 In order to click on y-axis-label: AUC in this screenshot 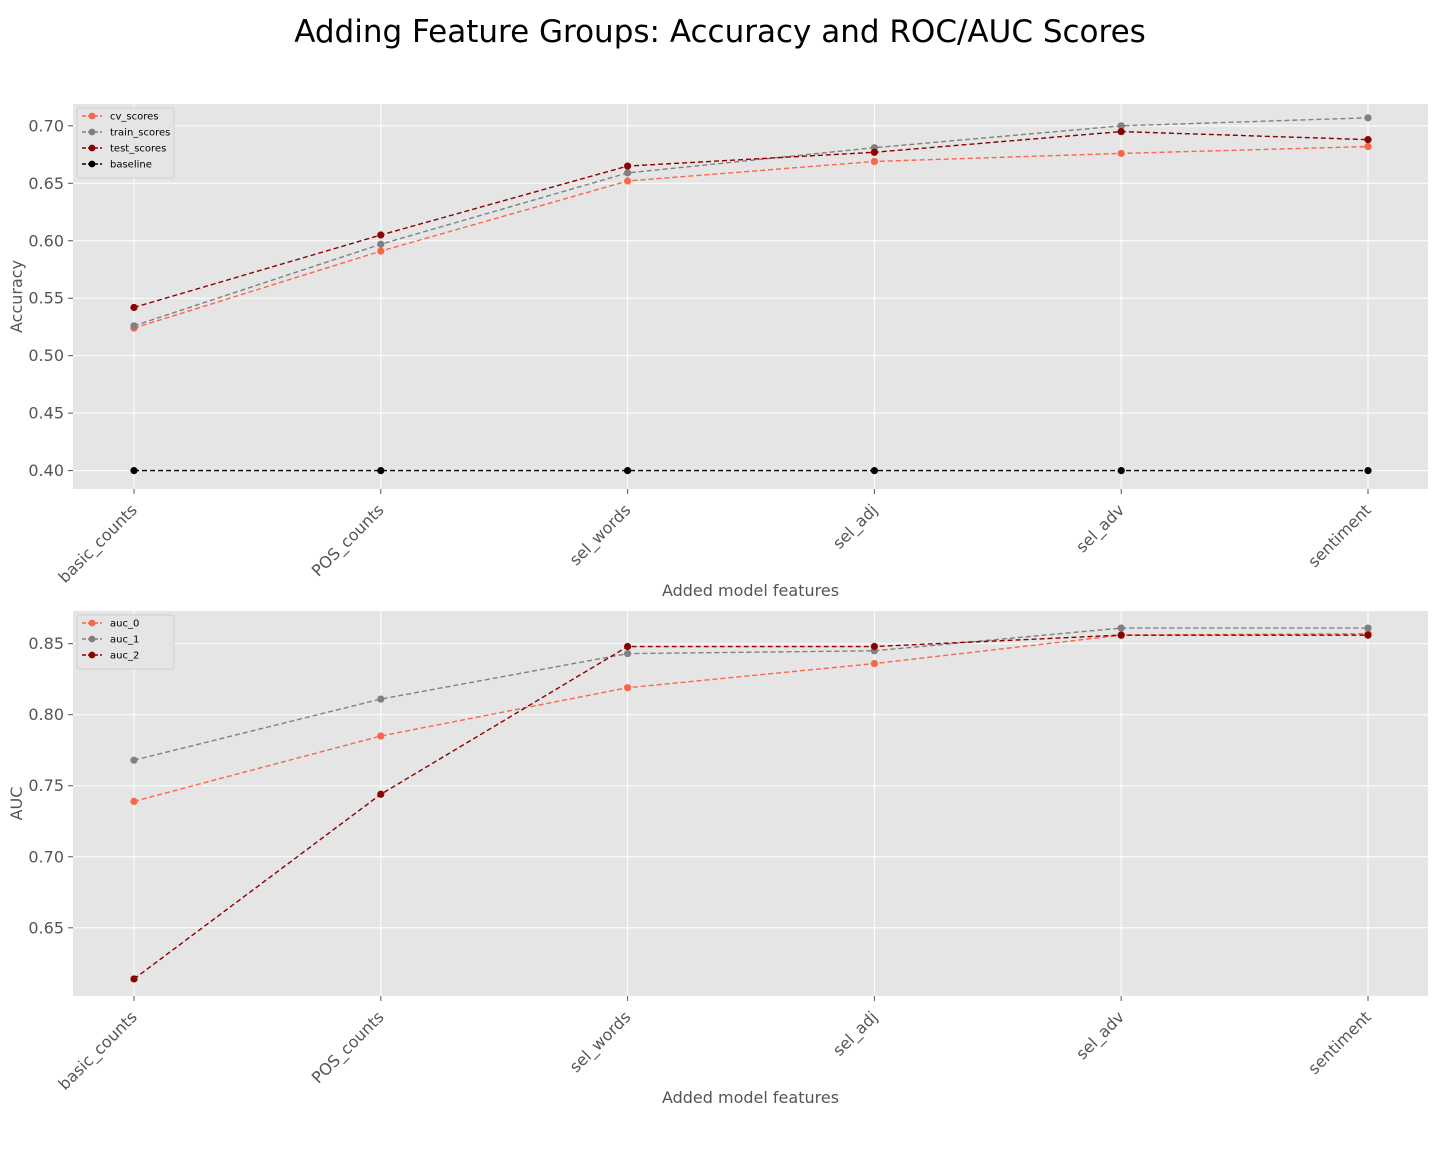, I will do `click(16, 804)`.